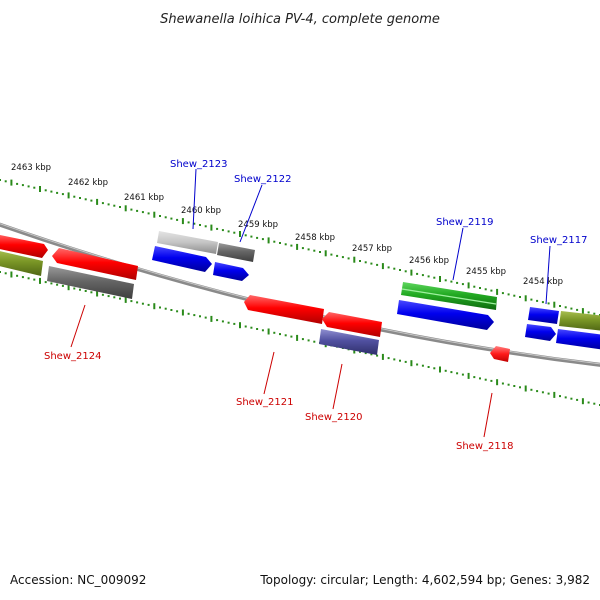 The image size is (600, 600). What do you see at coordinates (484, 446) in the screenshot?
I see `gene-label-shew-2118: Shew_2118` at bounding box center [484, 446].